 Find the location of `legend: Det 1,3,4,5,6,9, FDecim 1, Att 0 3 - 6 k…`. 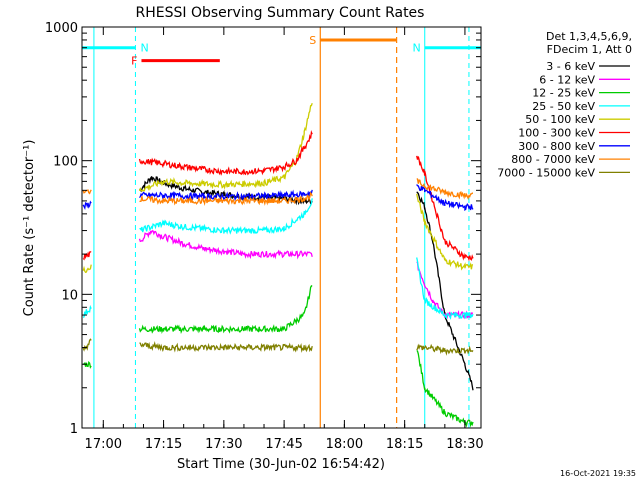

legend: Det 1,3,4,5,6,9, FDecim 1, Att 0 3 - 6 k… is located at coordinates (564, 104).